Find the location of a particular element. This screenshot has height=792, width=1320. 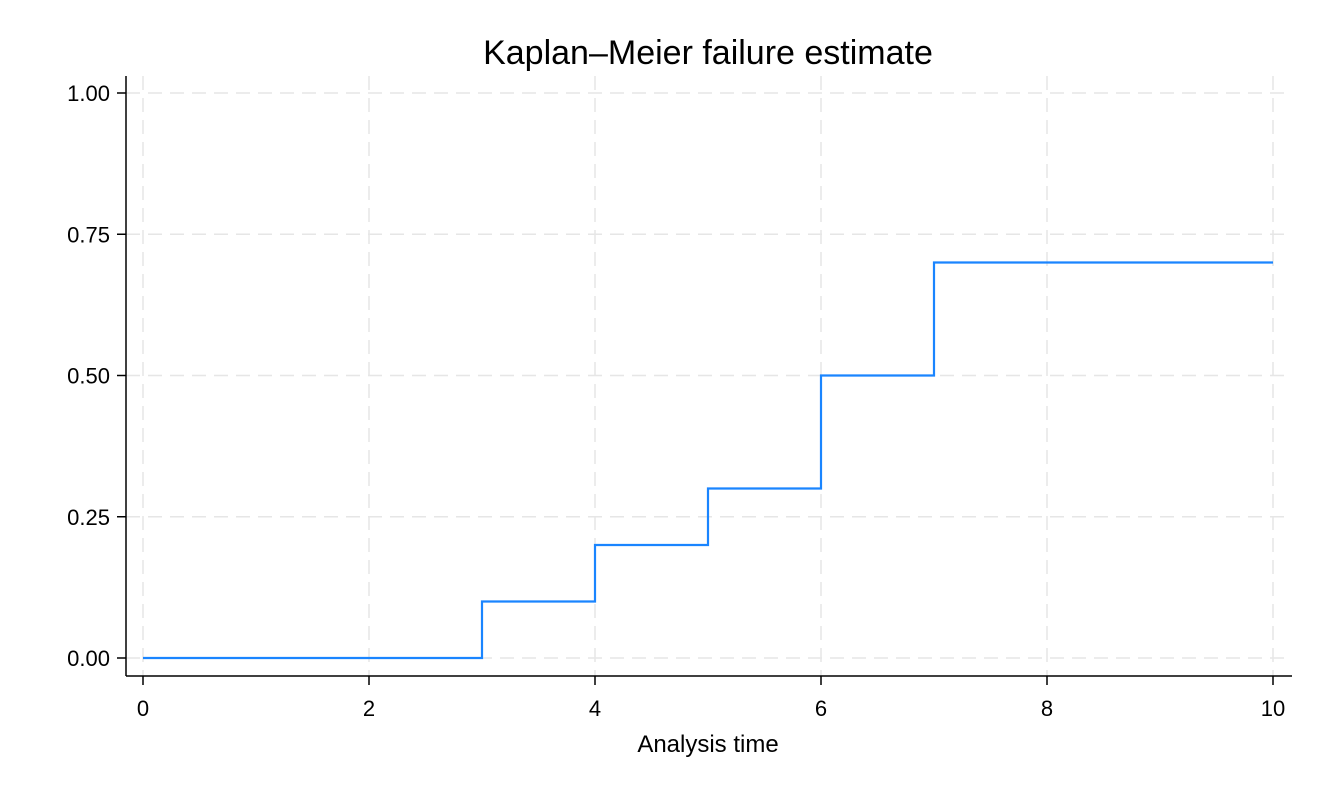

chart-title: Kaplan–Meier failure estimate is located at coordinates (708, 53).